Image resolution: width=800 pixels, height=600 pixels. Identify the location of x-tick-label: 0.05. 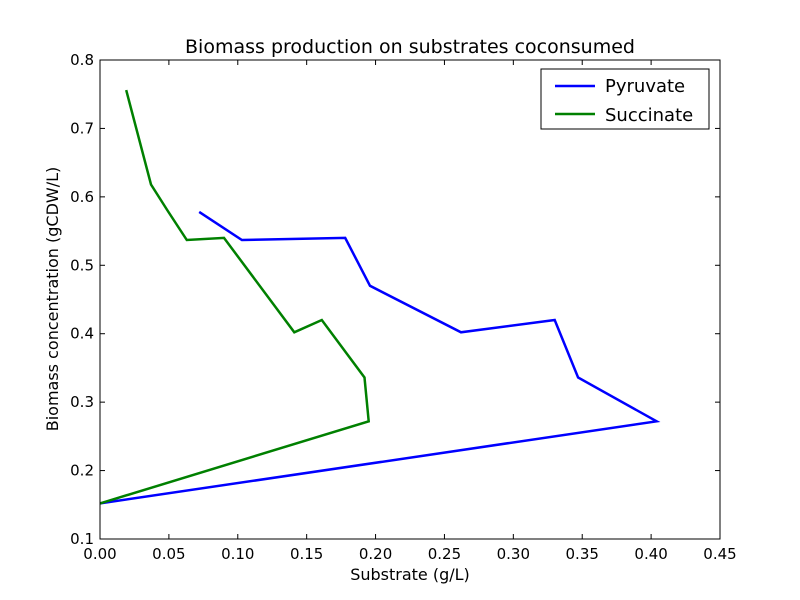
(168, 554).